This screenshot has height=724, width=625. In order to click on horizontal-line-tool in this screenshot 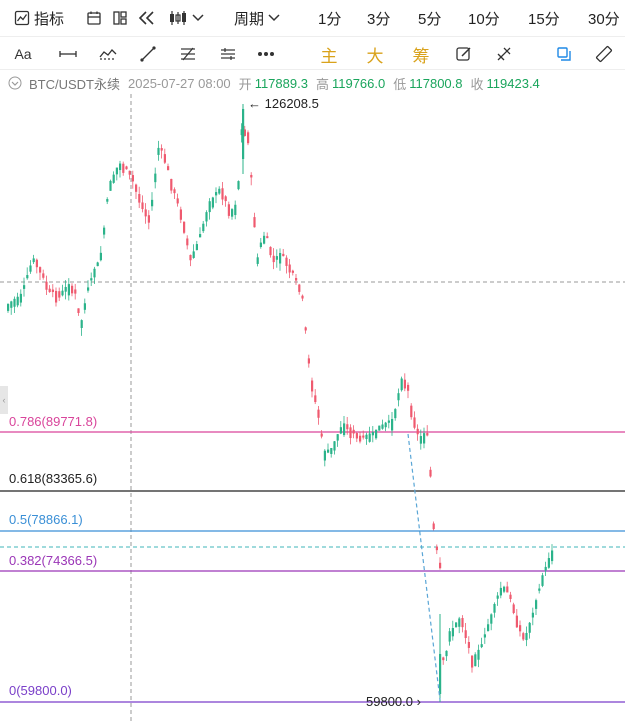, I will do `click(68, 54)`.